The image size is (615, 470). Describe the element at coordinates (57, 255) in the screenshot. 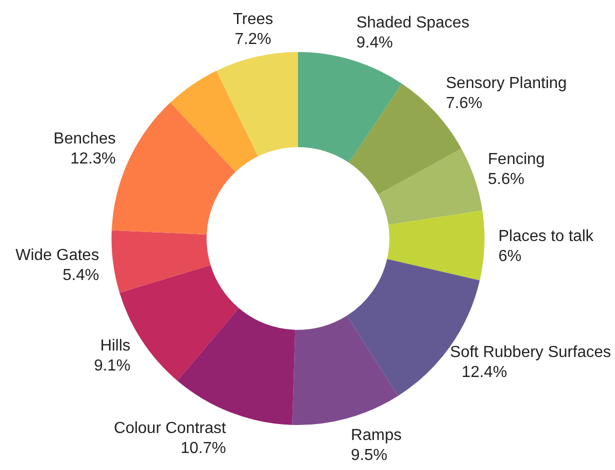

I see `slice-label: Wide Gates` at that location.